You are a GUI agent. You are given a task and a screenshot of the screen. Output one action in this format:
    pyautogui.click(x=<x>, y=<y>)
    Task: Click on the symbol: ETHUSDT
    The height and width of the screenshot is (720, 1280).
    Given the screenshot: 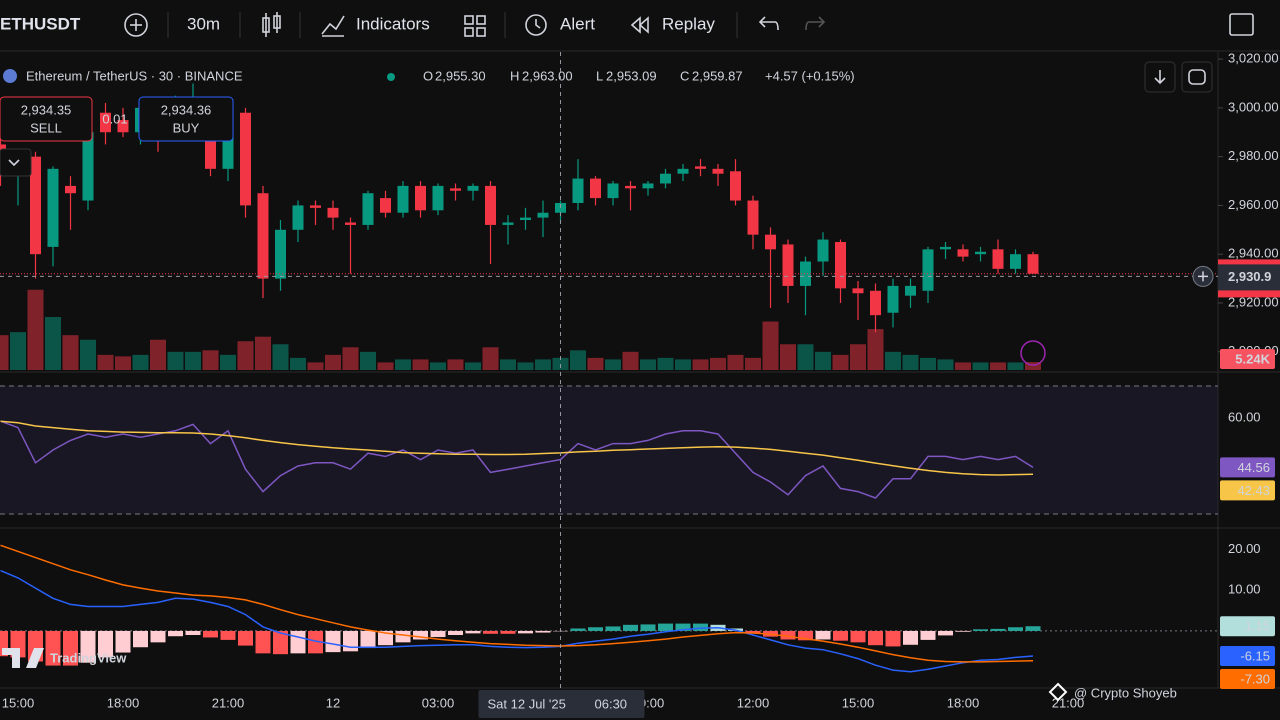 What is the action you would take?
    pyautogui.click(x=40, y=23)
    